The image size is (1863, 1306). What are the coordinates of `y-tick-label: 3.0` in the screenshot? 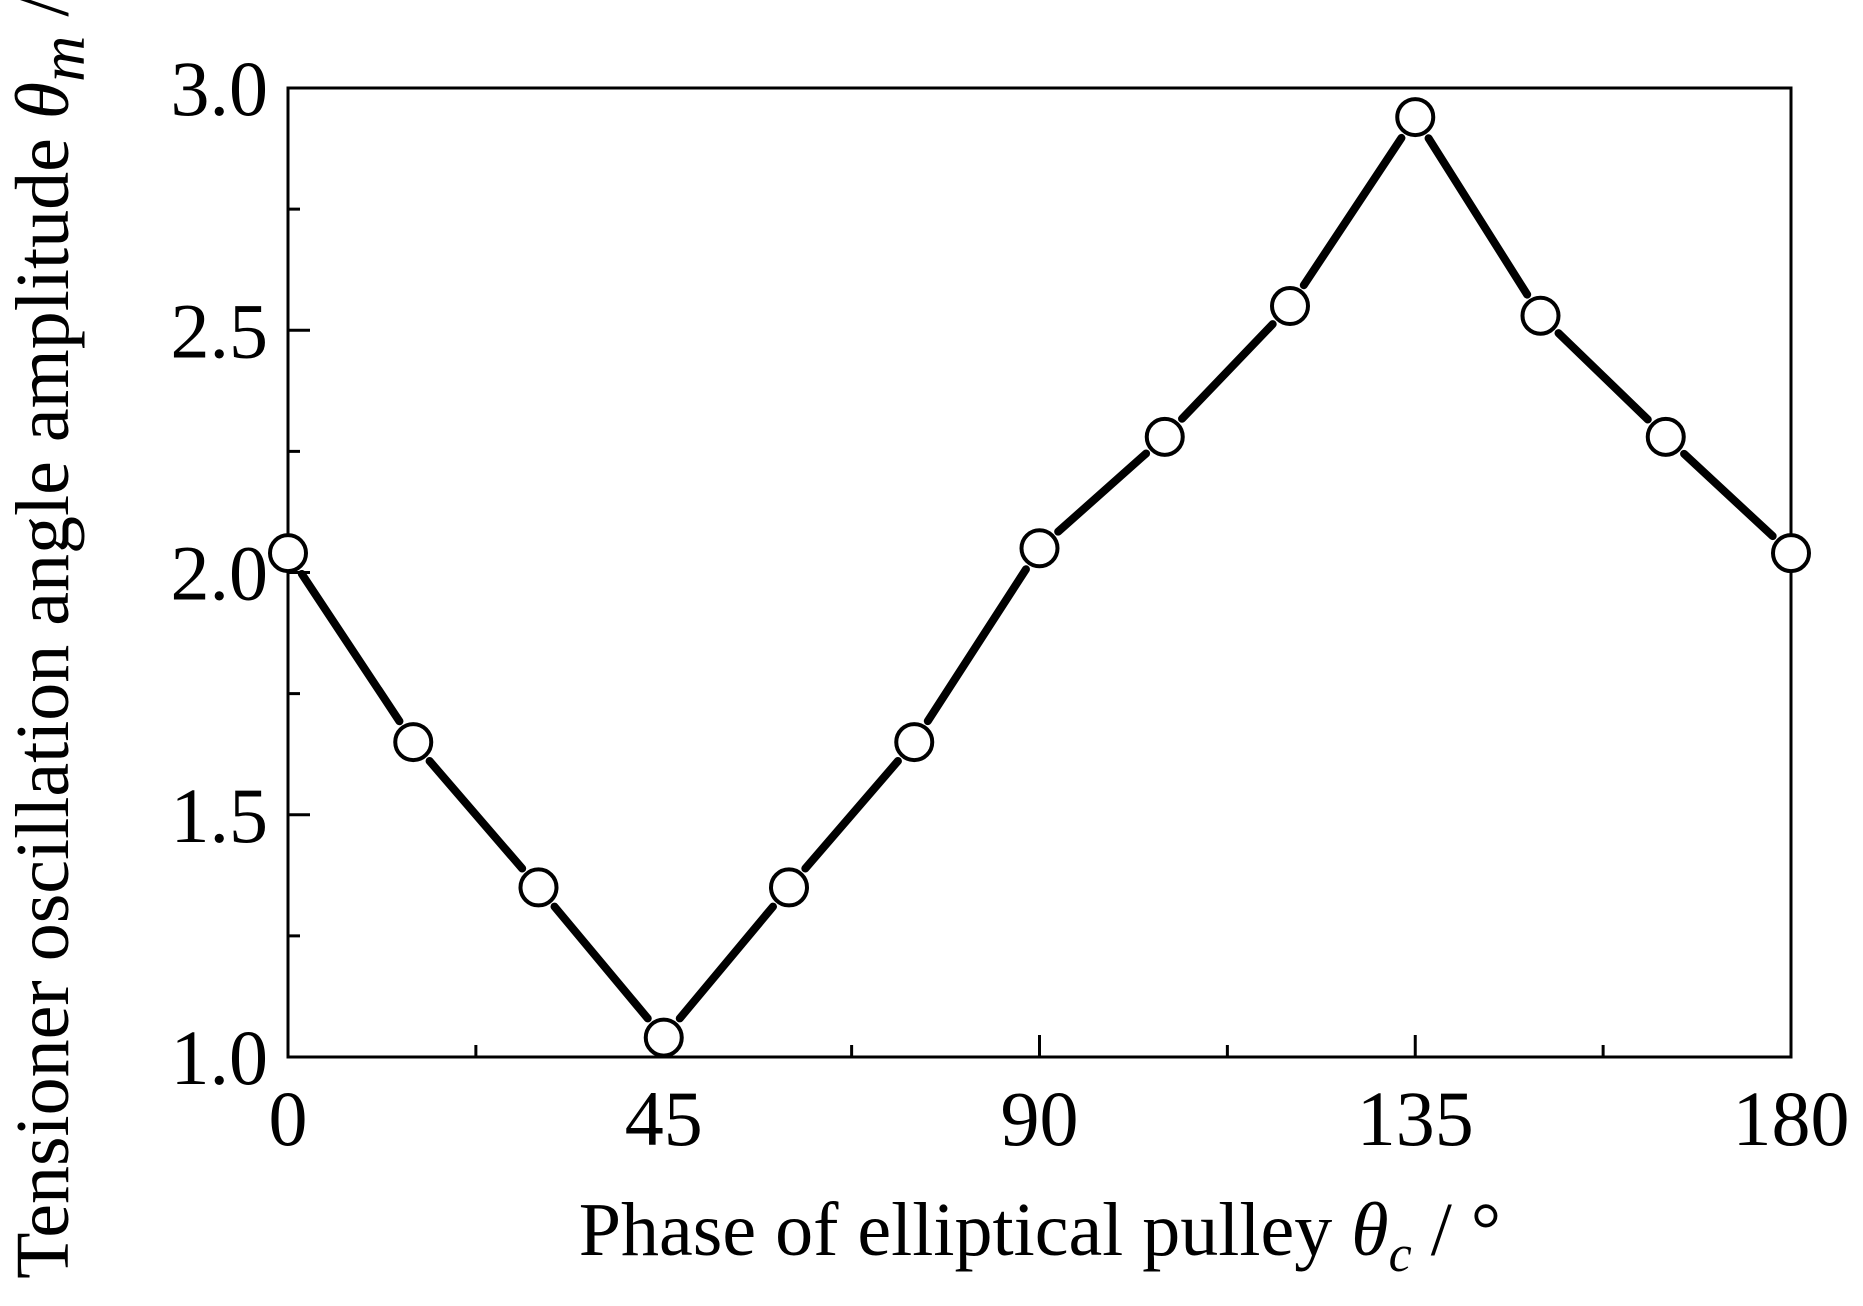 It's located at (220, 88).